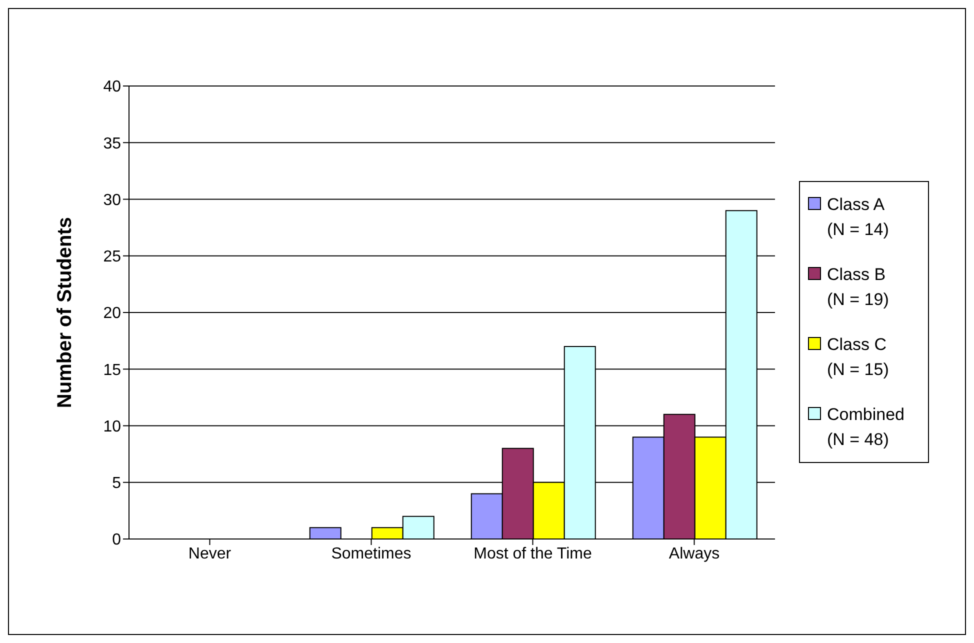  I want to click on y-tick-label: 25, so click(112, 257).